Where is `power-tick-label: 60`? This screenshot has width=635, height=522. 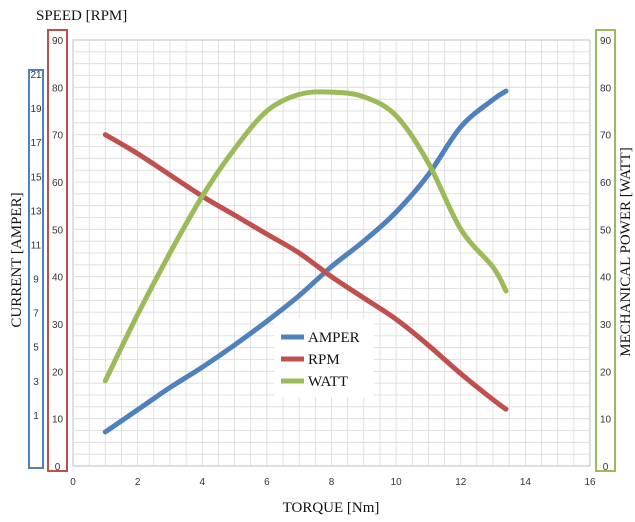
power-tick-label: 60 is located at coordinates (606, 183).